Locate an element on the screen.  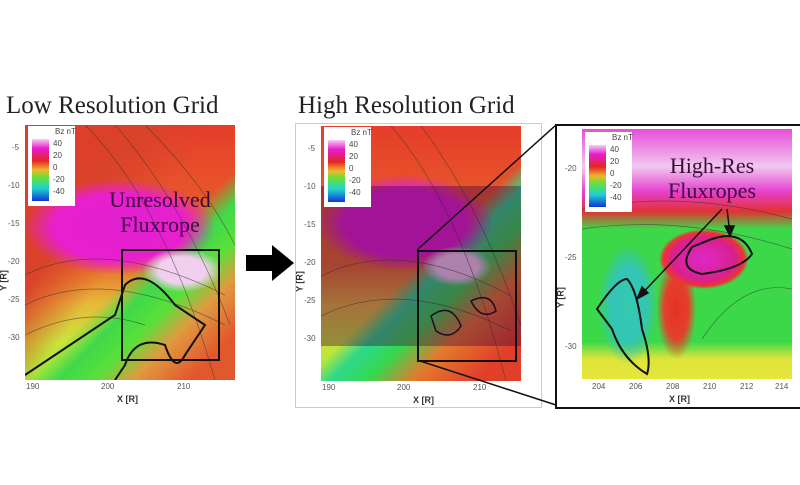
x-tick: 204 is located at coordinates (599, 386).